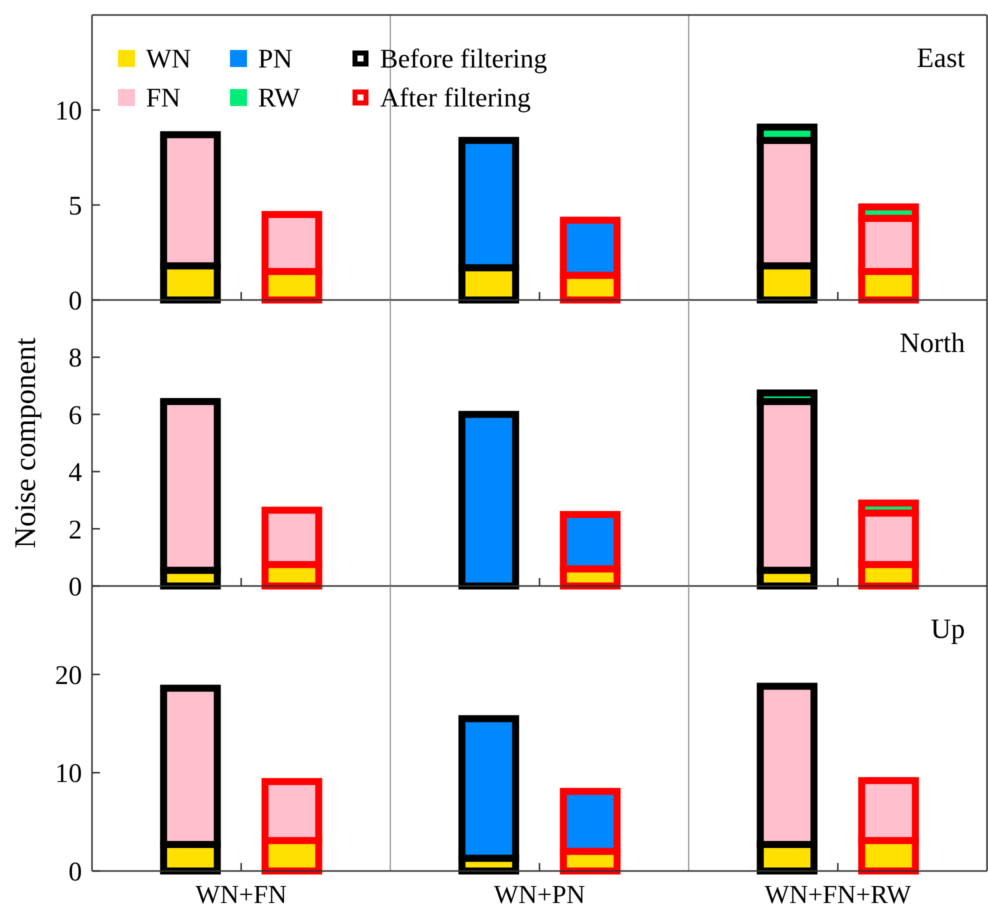 This screenshot has width=988, height=919. Describe the element at coordinates (838, 894) in the screenshot. I see `text: WN+FN+RW` at that location.